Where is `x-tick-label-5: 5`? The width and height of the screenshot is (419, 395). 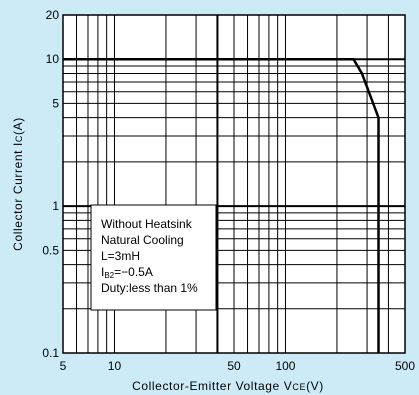
x-tick-label-5: 5 is located at coordinates (63, 366).